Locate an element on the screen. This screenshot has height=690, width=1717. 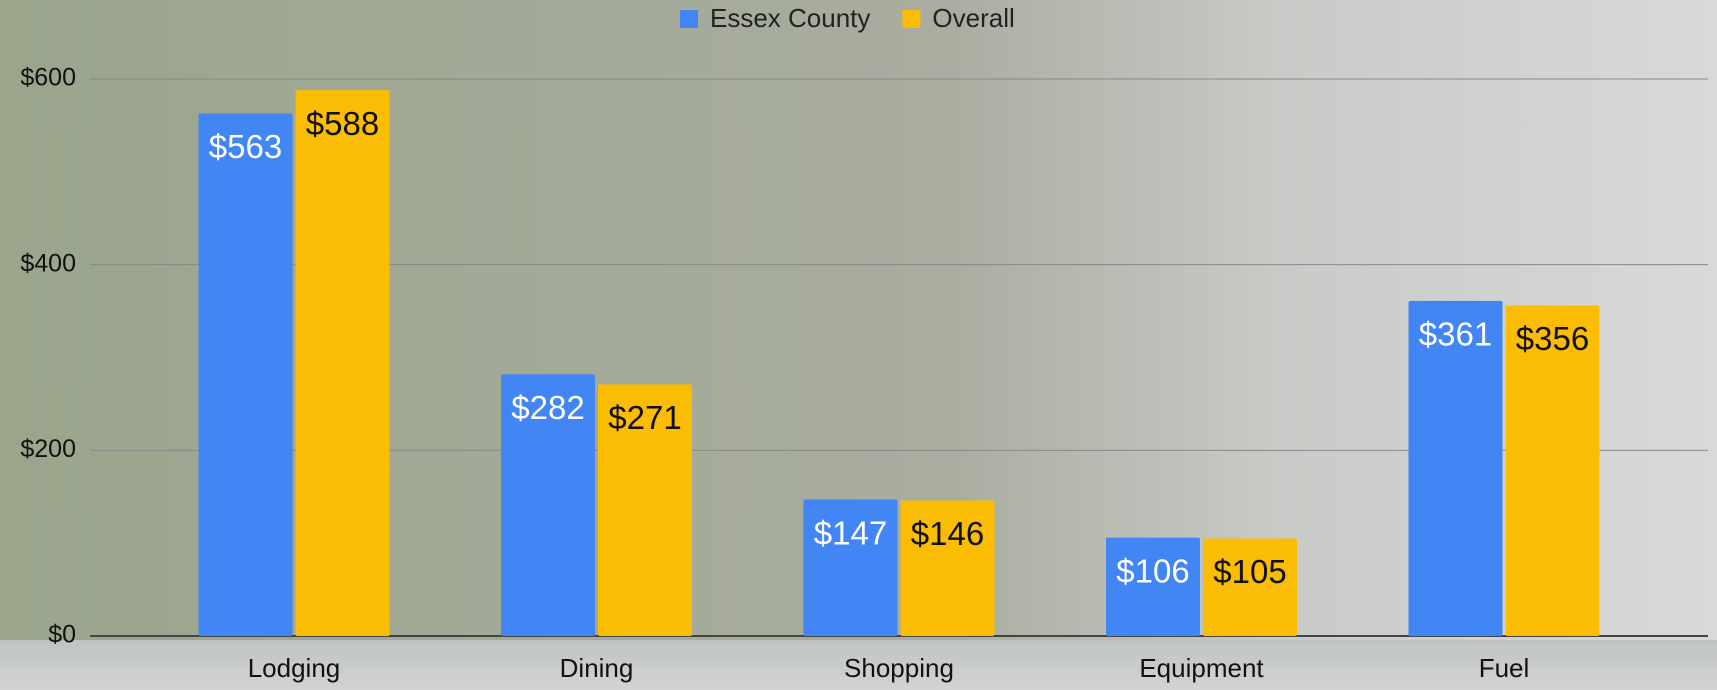
y-tick-label: $600 is located at coordinates (48, 78).